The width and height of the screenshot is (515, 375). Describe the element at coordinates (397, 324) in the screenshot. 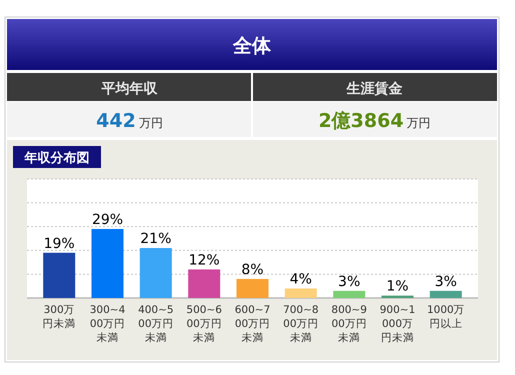

I see `x-tick-label: 900~1000万円未満` at that location.